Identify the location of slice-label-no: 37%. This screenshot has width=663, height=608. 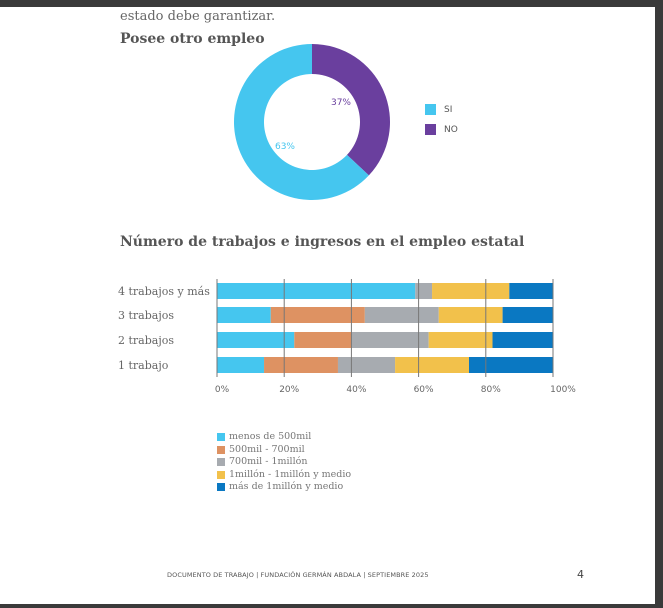
(341, 103).